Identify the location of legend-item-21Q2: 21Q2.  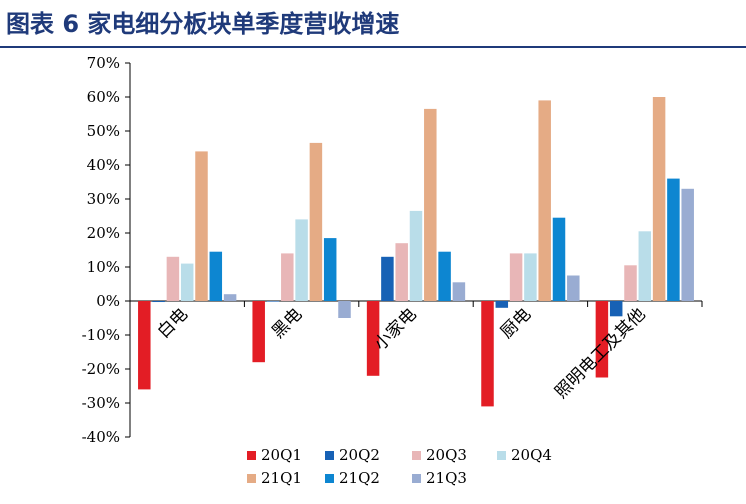
(352, 478).